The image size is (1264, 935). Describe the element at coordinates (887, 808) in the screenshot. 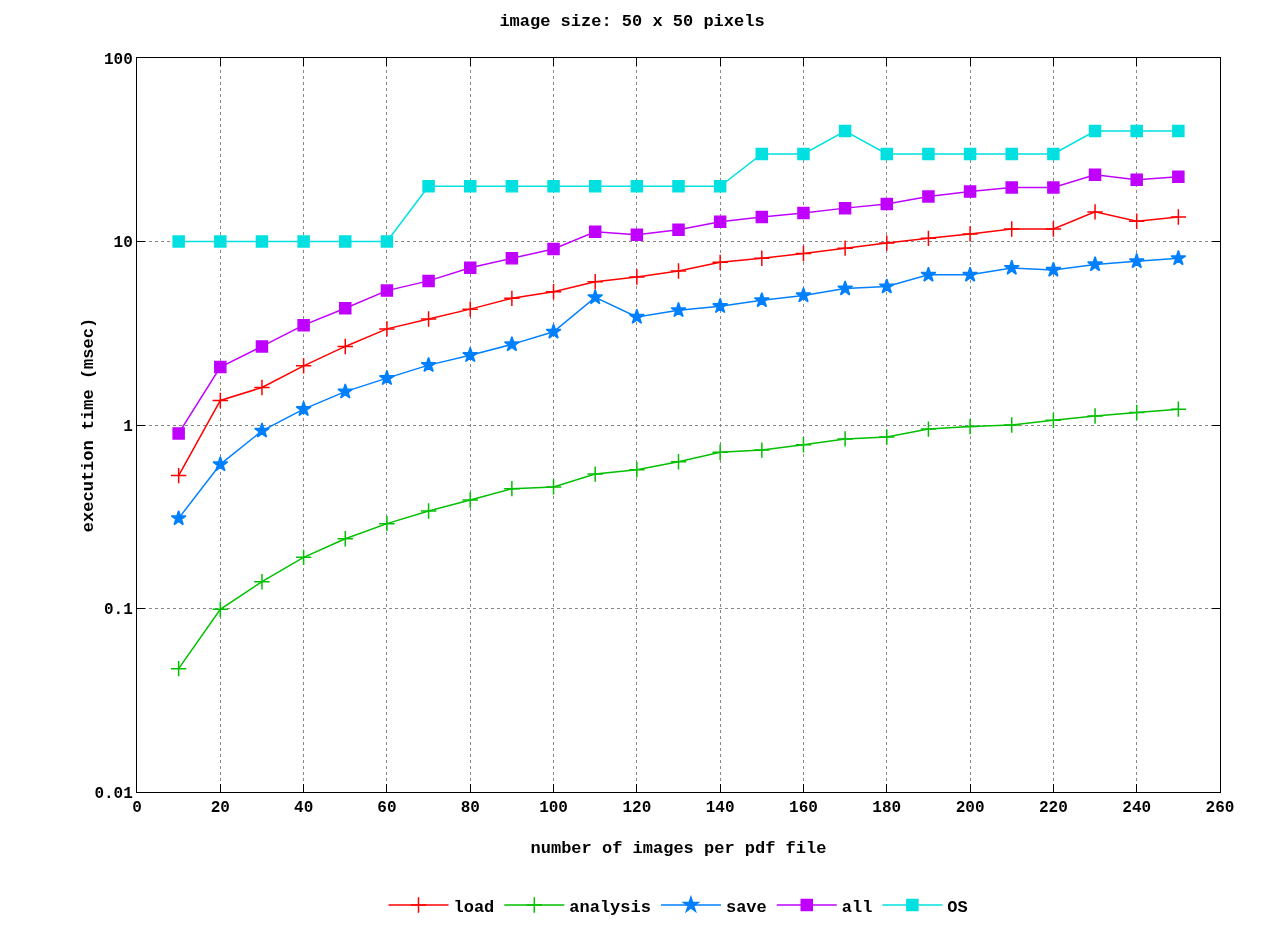

I see `x-tick-label: 180` at that location.